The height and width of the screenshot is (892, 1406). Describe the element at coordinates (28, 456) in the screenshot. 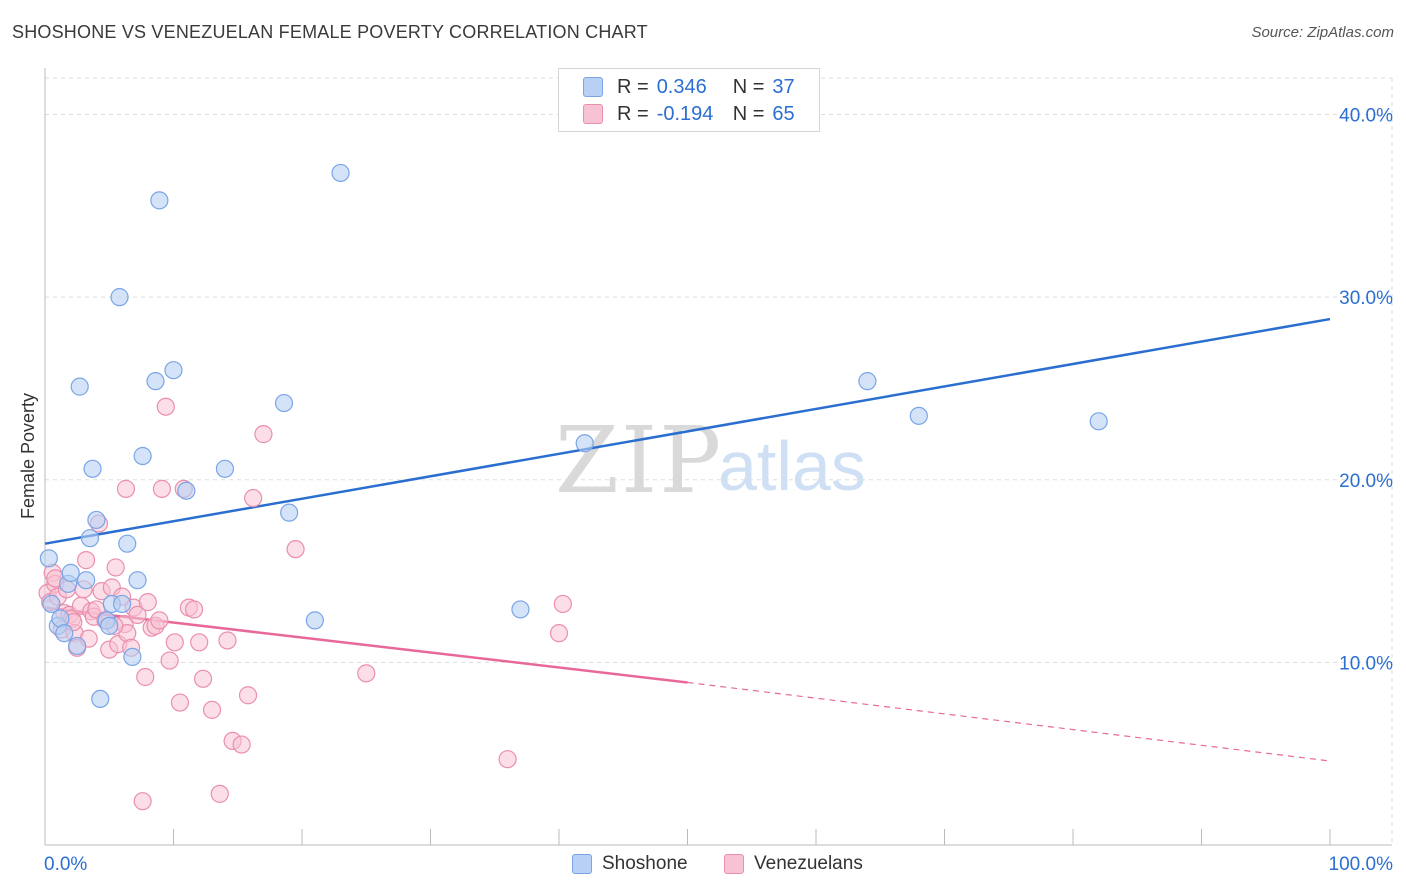

I see `y-axis-label: Female Poverty` at that location.